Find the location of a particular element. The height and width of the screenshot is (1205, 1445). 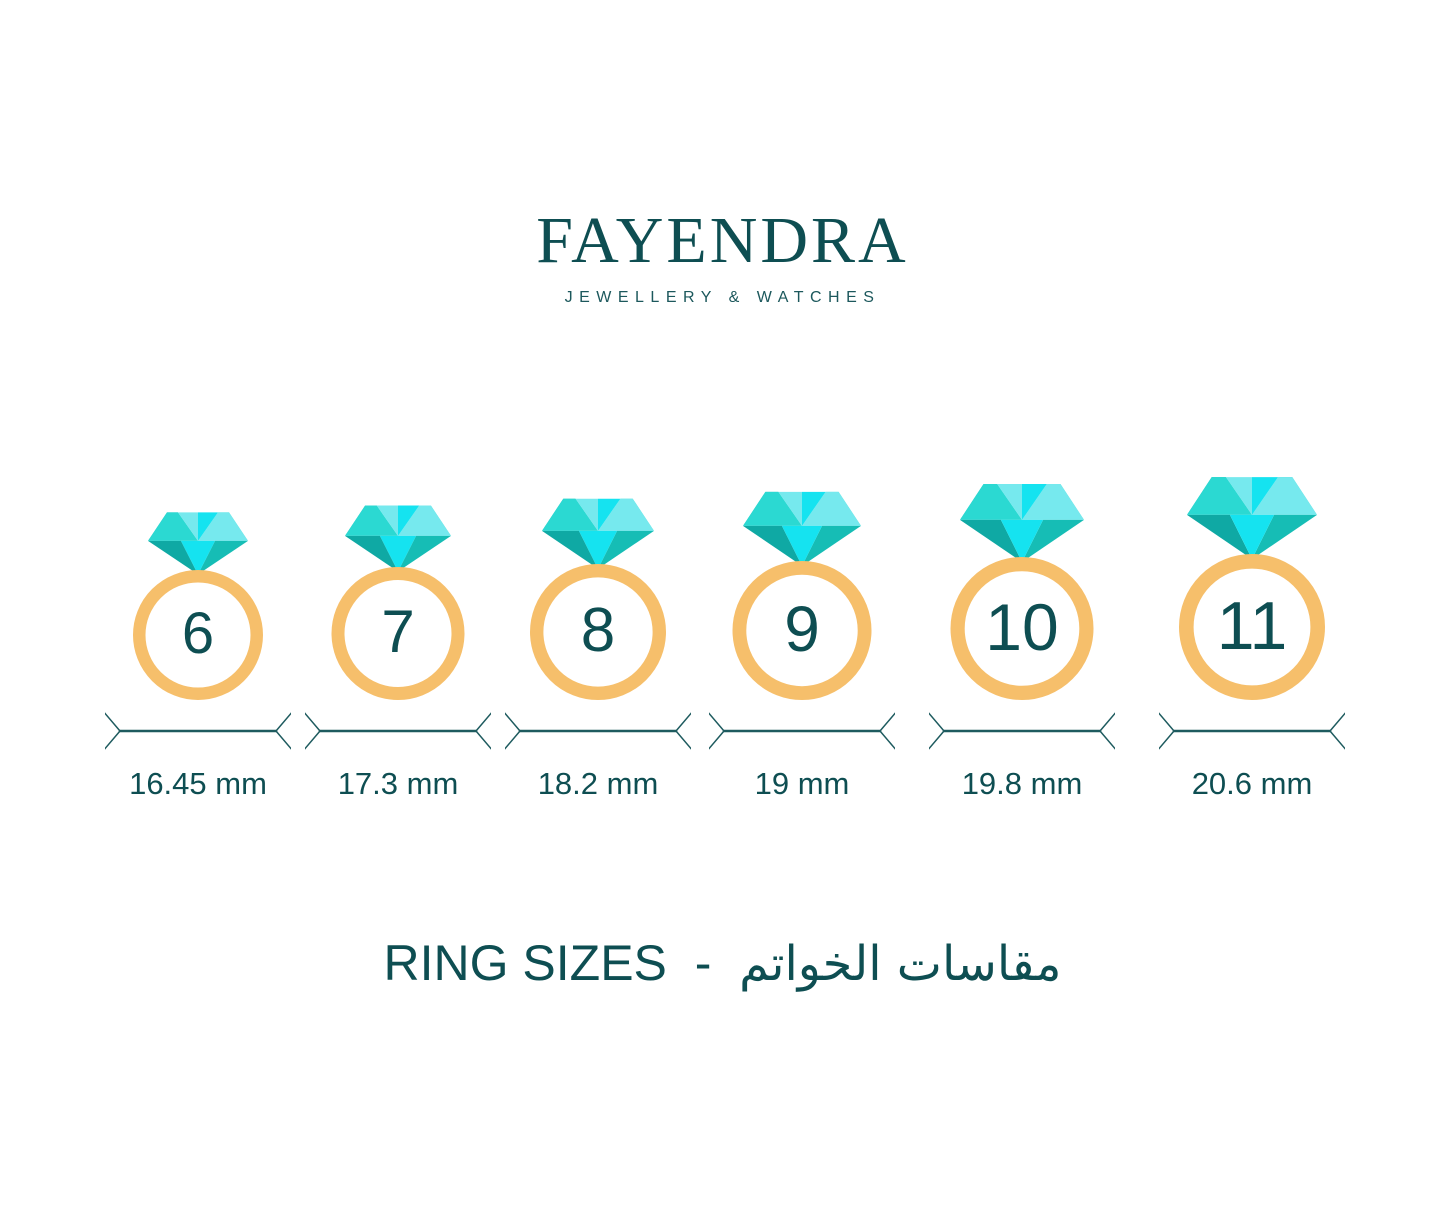

ring-diameter-label: 20.6 mm is located at coordinates (1252, 783).